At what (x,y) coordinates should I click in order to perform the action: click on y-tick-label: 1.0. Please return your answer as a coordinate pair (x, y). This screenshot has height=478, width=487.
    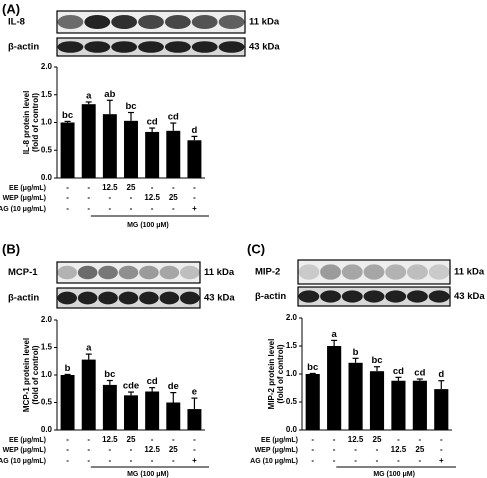
    Looking at the image, I should click on (292, 373).